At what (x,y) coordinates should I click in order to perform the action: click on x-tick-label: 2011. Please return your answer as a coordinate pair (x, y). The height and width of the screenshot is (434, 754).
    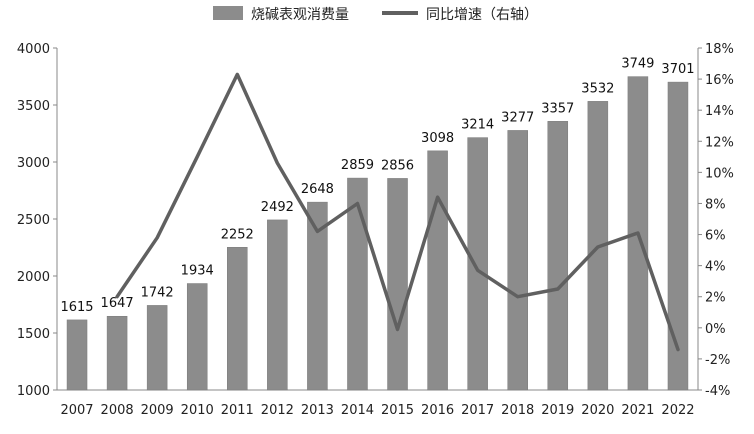
    Looking at the image, I should click on (237, 410).